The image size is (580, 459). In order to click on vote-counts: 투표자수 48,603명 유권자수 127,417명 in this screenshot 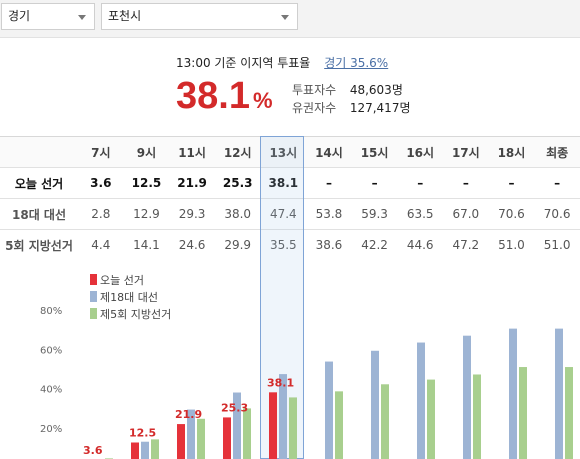, I will do `click(351, 99)`.